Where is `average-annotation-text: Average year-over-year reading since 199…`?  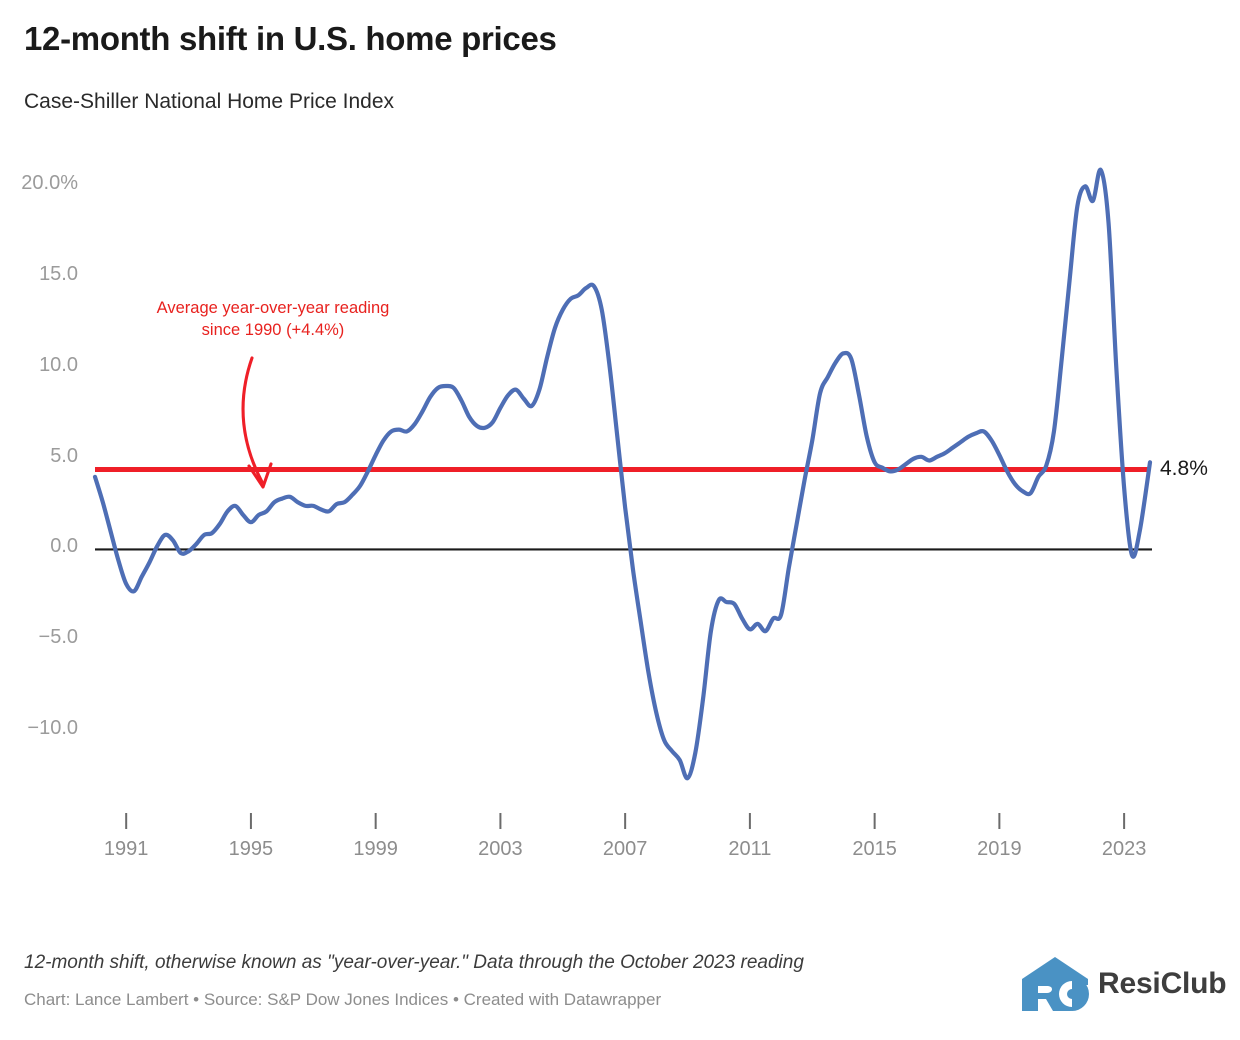
average-annotation-text: Average year-over-year reading since 199… is located at coordinates (273, 319).